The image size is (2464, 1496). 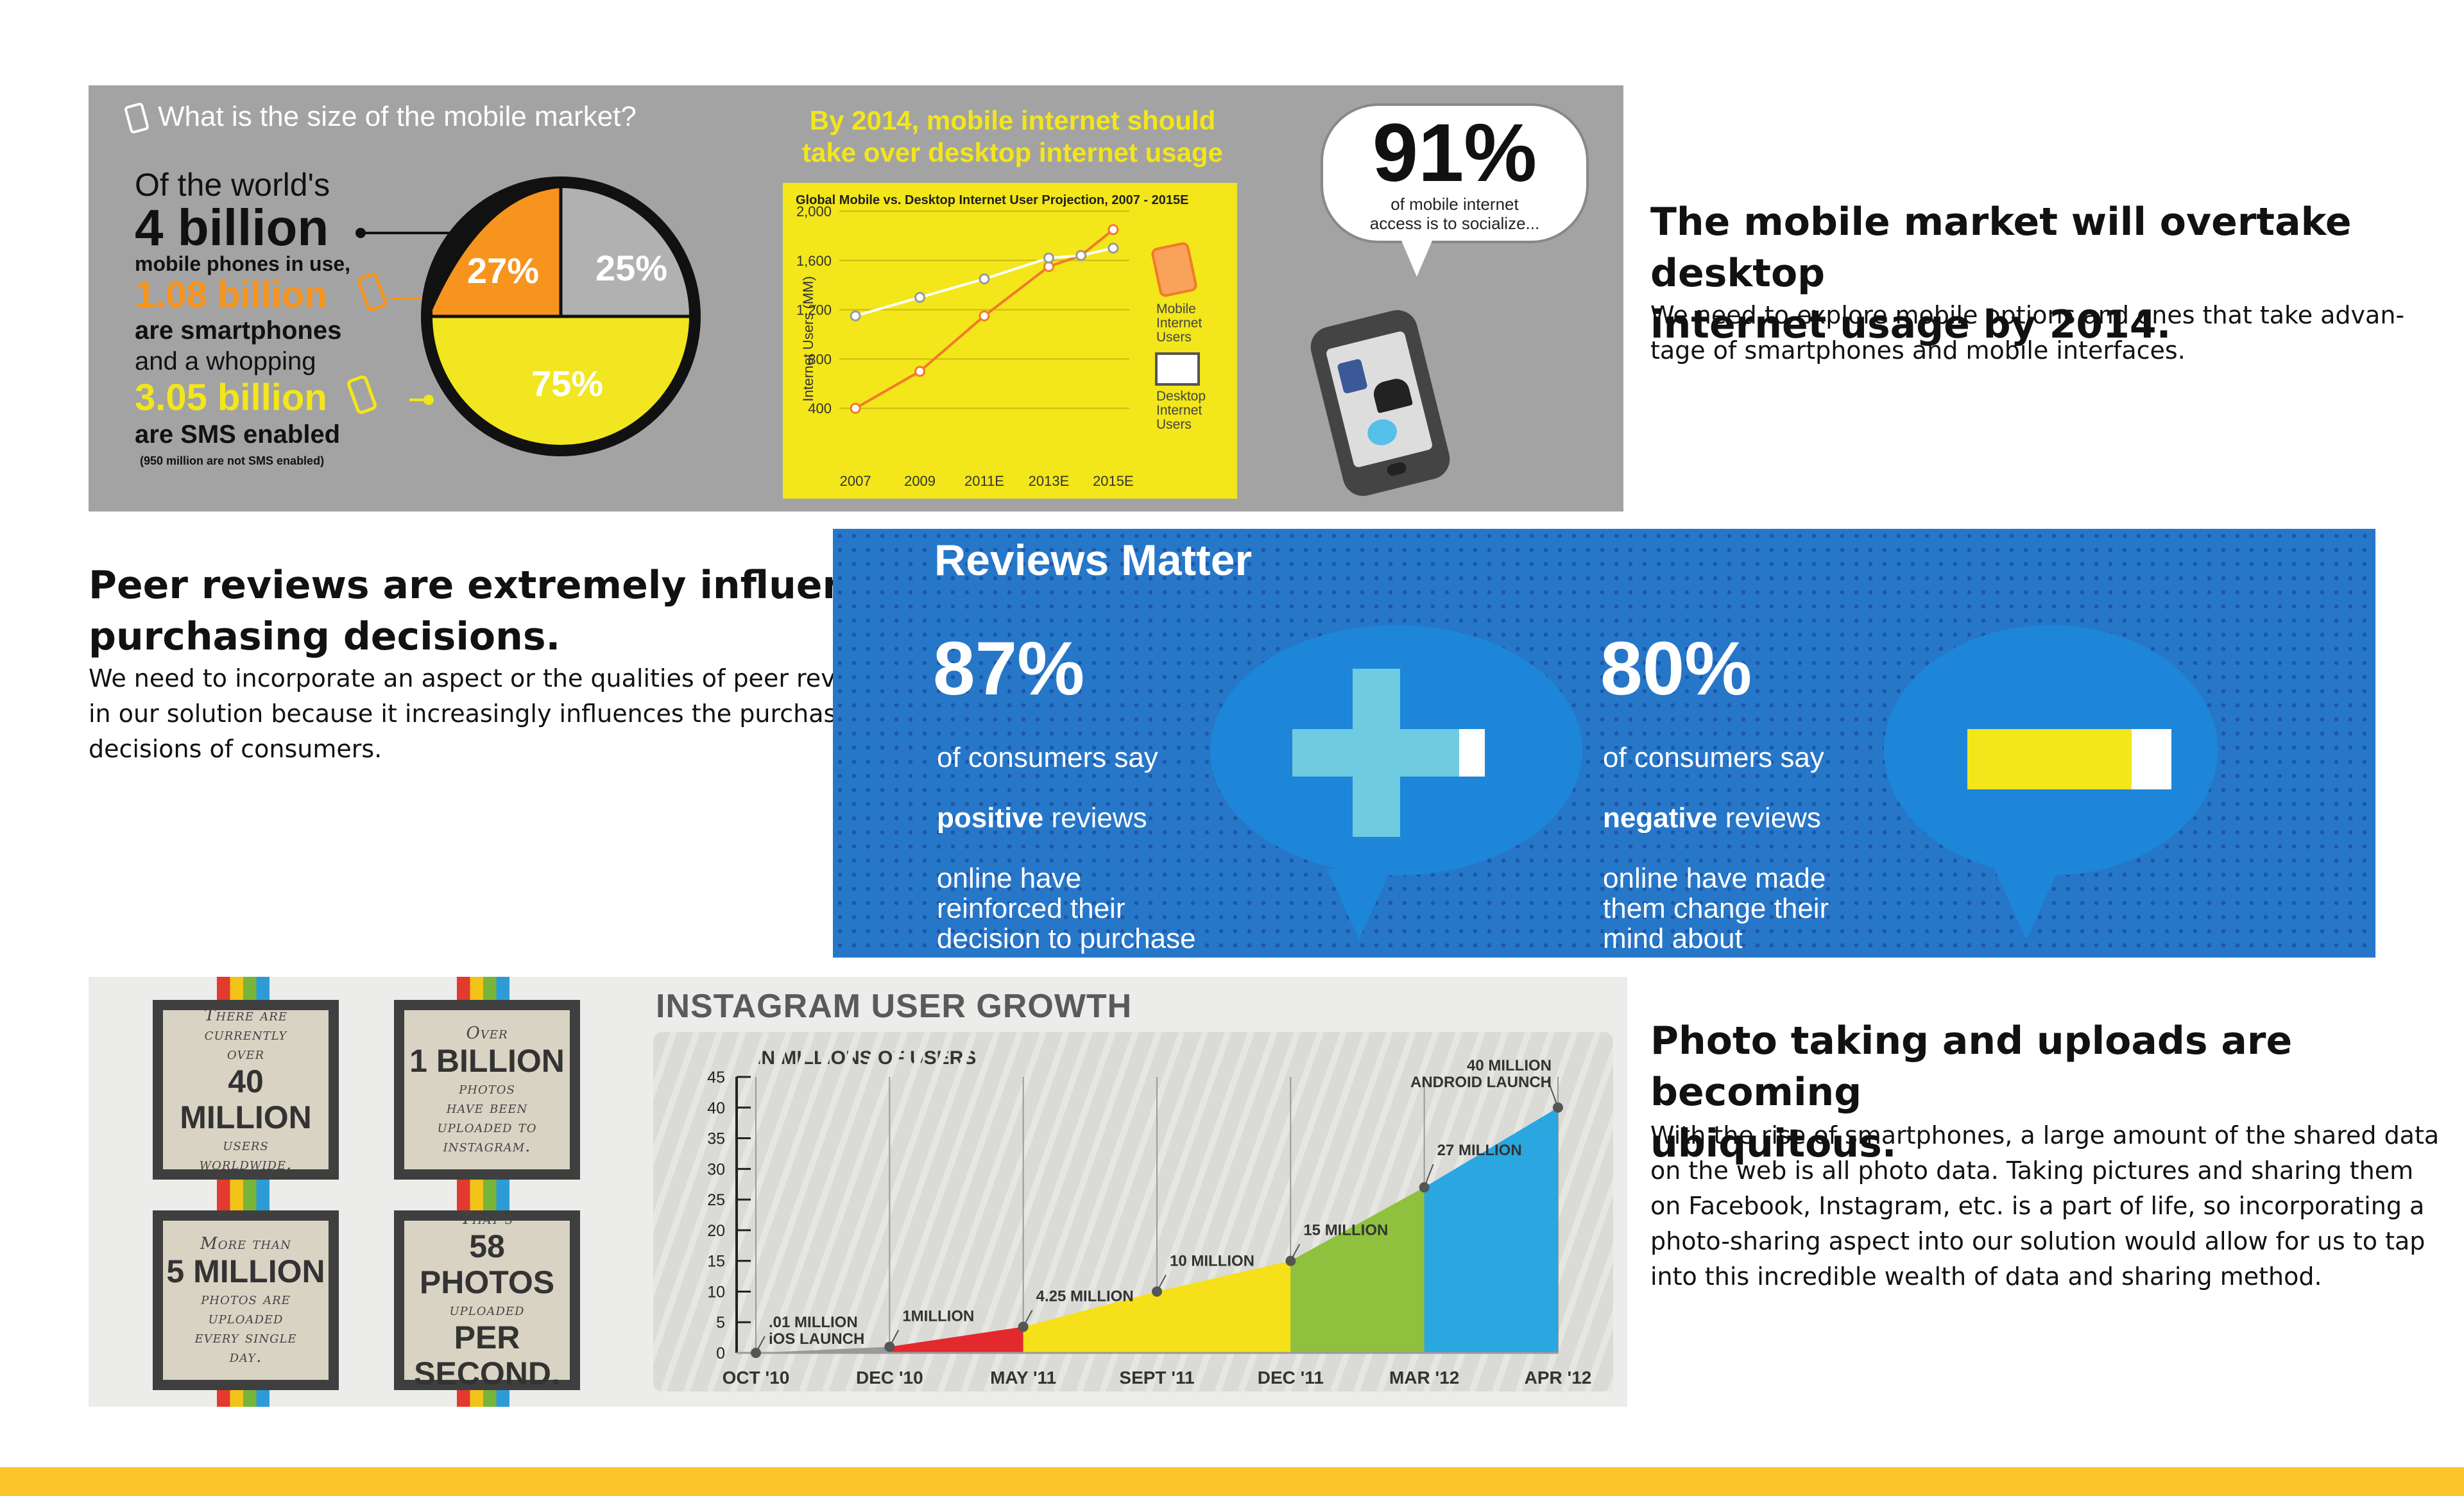 I want to click on caption-title-line: Photo taking and uploads are becoming, so click(x=1972, y=1067).